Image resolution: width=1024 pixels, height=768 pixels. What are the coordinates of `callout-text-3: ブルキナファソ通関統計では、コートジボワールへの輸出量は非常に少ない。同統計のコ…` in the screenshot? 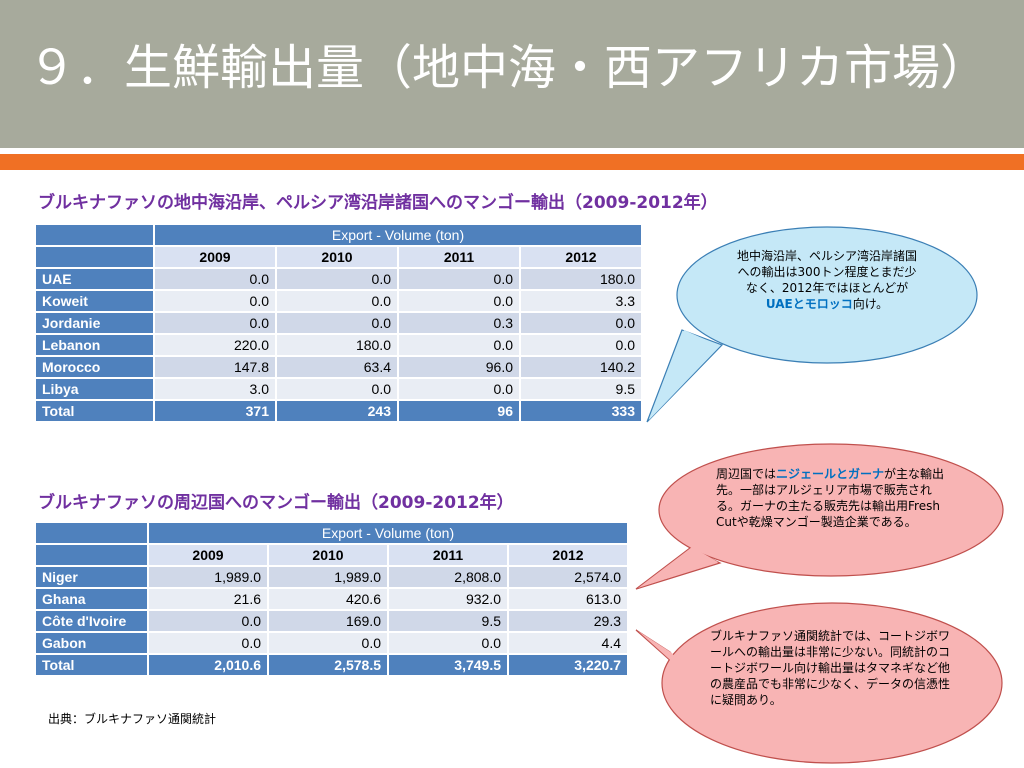 It's located at (830, 668).